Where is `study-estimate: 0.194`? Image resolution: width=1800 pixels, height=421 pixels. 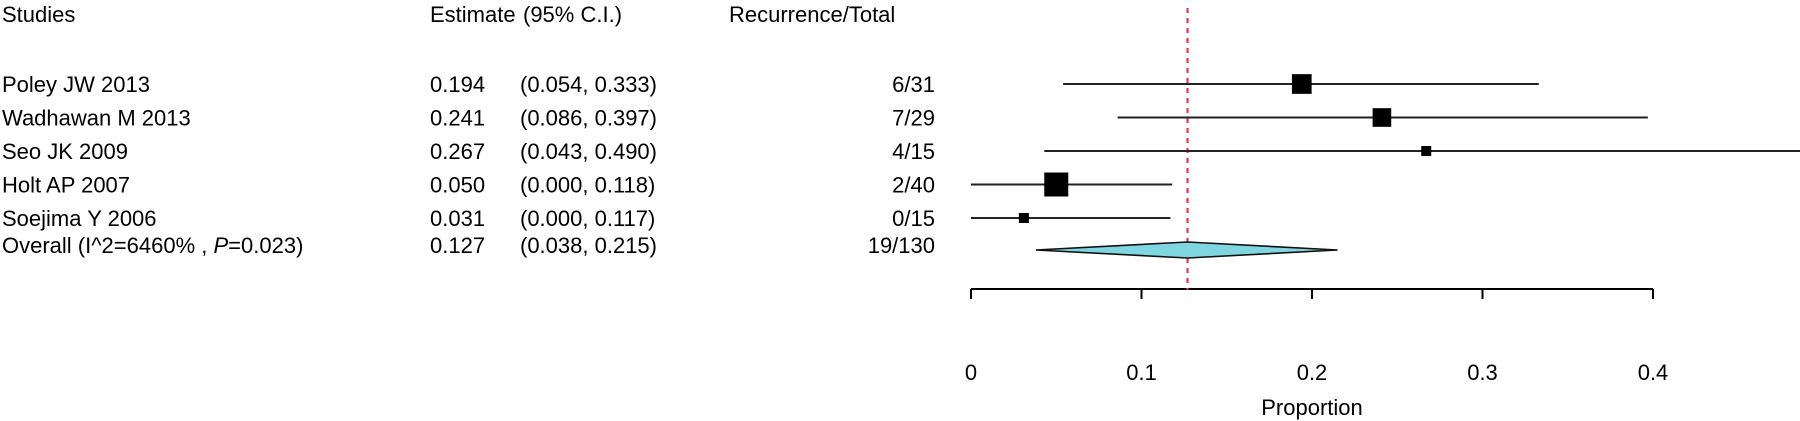 study-estimate: 0.194 is located at coordinates (457, 84).